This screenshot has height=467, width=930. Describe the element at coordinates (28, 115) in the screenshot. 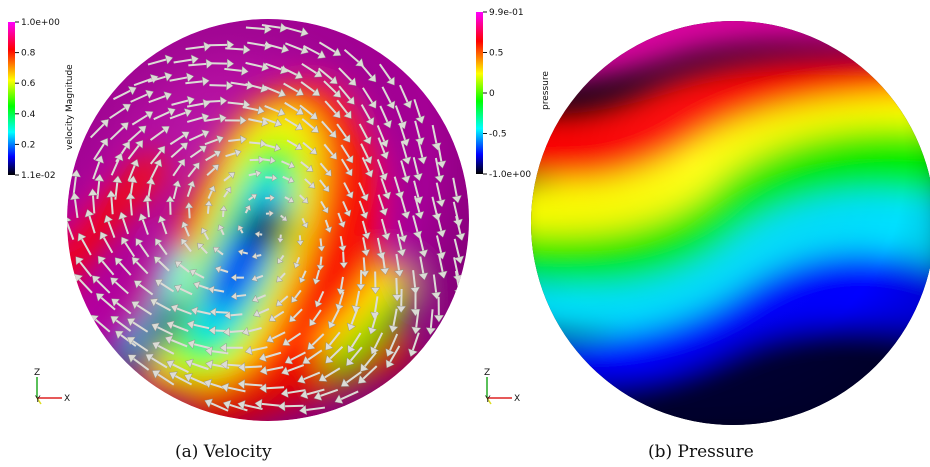

I see `colorbar-tick-label: 0.4` at that location.